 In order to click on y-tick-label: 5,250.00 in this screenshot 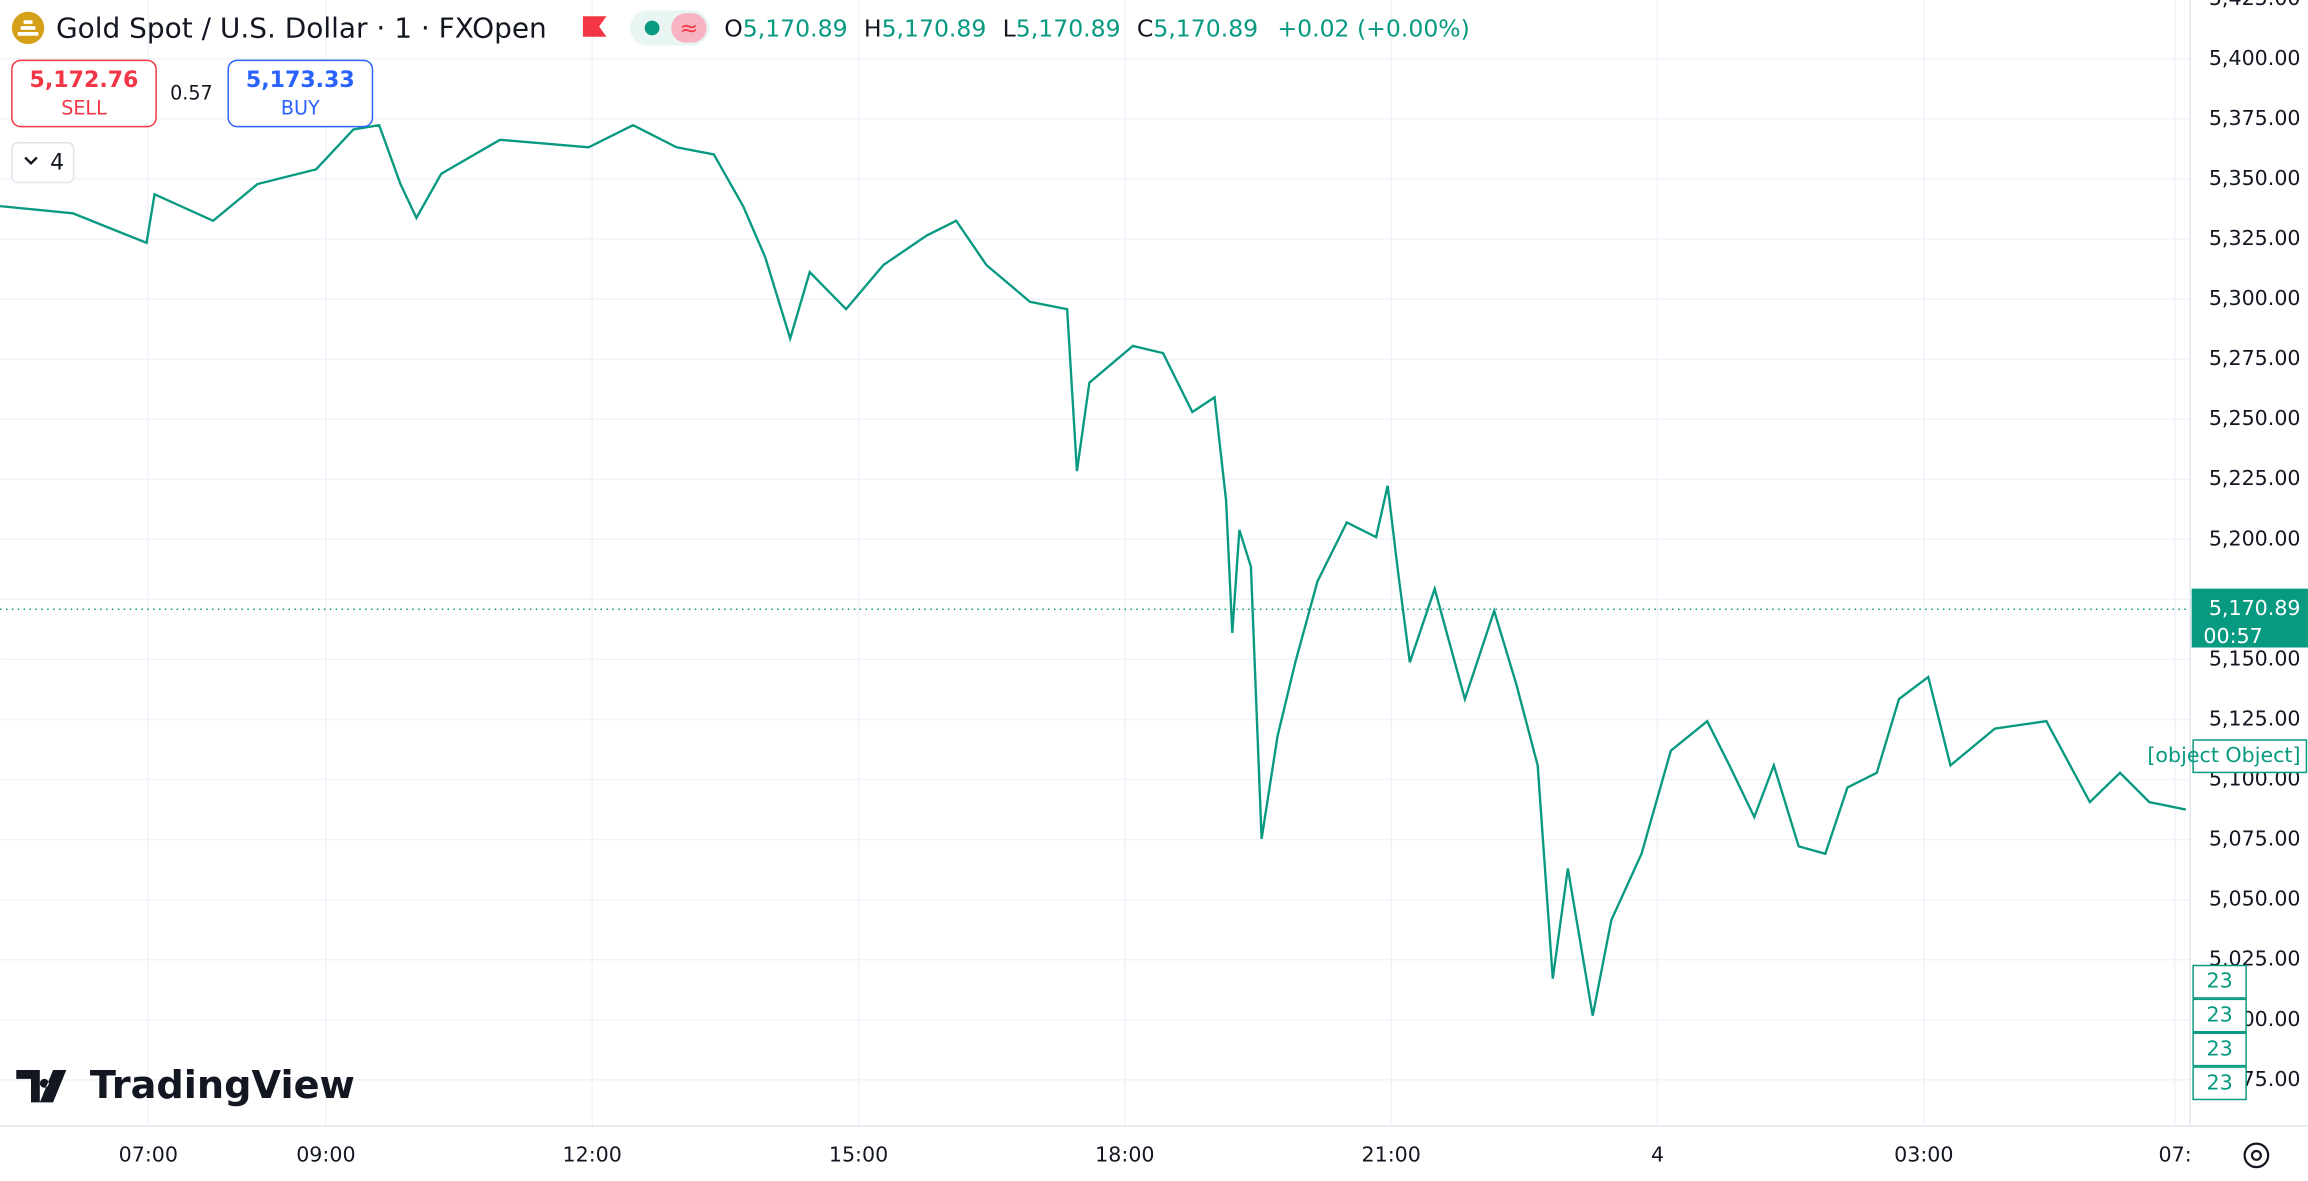, I will do `click(2255, 418)`.